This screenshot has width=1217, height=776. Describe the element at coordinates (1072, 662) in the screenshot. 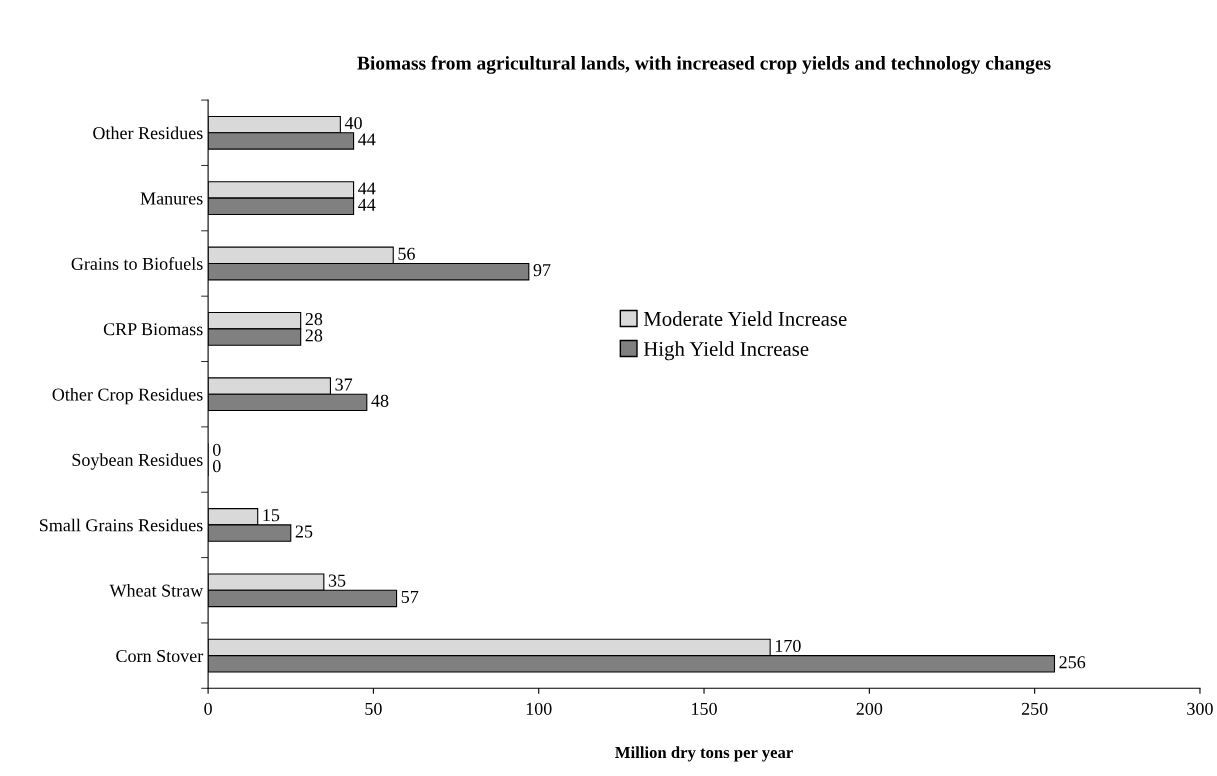

I see `data-label: 256` at that location.